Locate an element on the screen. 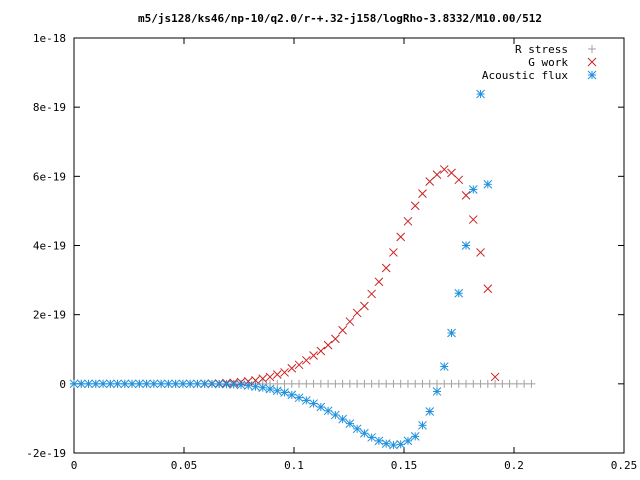 The width and height of the screenshot is (640, 480). x-tick-label: 0.25 is located at coordinates (624, 465).